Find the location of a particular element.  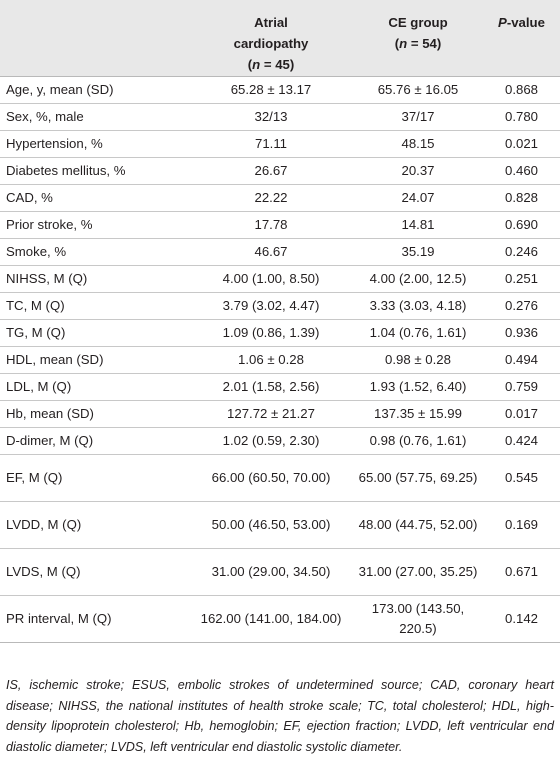

table-row: Hypertension, % 71.11 48.15 0.021 is located at coordinates (280, 144).